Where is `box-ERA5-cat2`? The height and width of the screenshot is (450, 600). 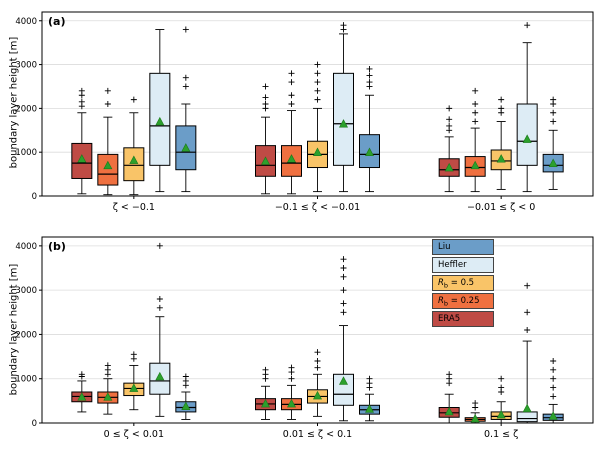
box-ERA5-cat2 is located at coordinates (449, 149).